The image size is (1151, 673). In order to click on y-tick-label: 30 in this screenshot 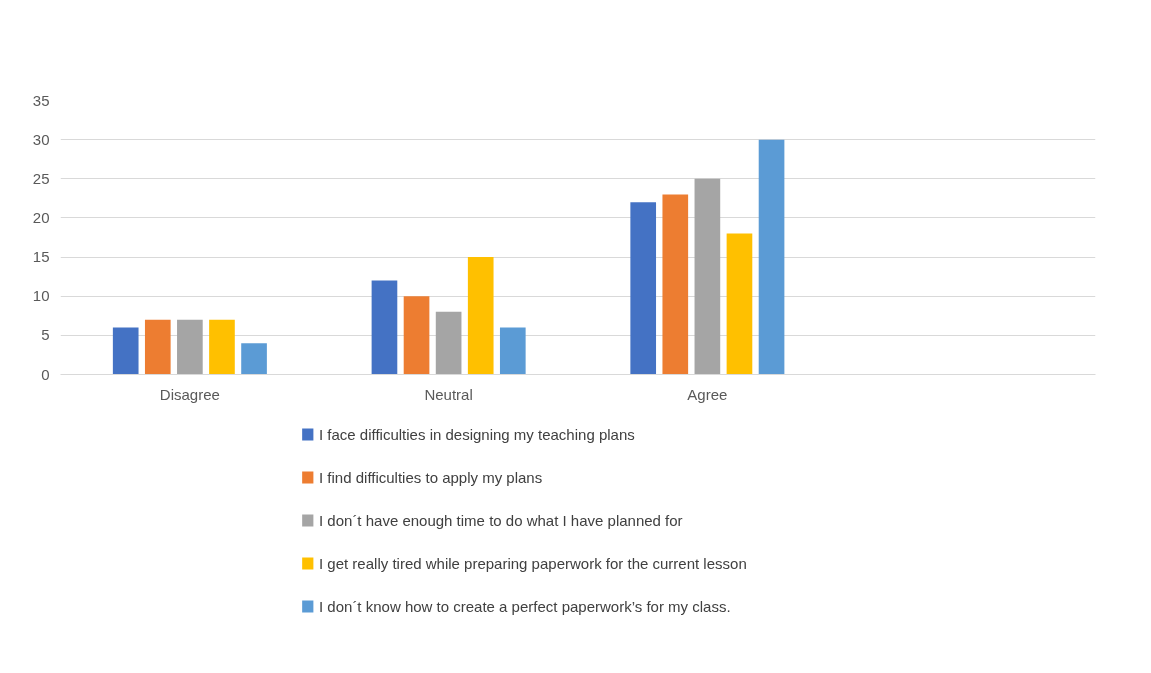, I will do `click(41, 139)`.